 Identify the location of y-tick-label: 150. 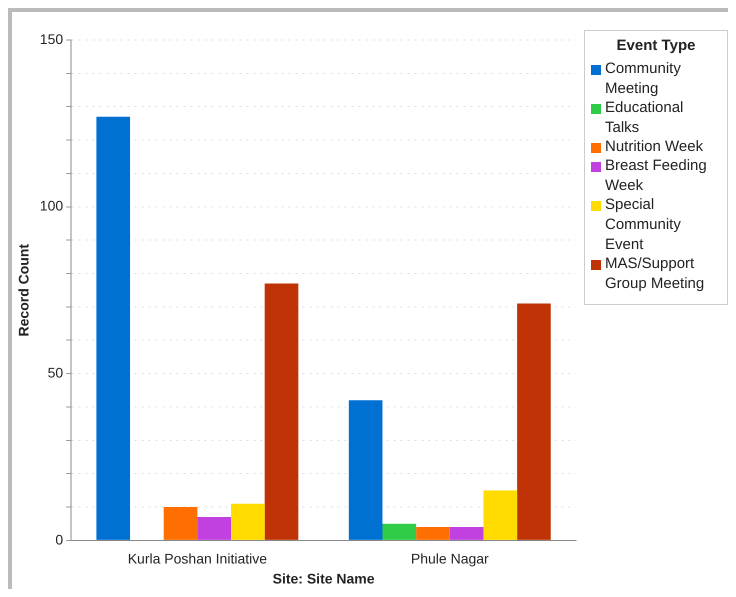
(52, 38).